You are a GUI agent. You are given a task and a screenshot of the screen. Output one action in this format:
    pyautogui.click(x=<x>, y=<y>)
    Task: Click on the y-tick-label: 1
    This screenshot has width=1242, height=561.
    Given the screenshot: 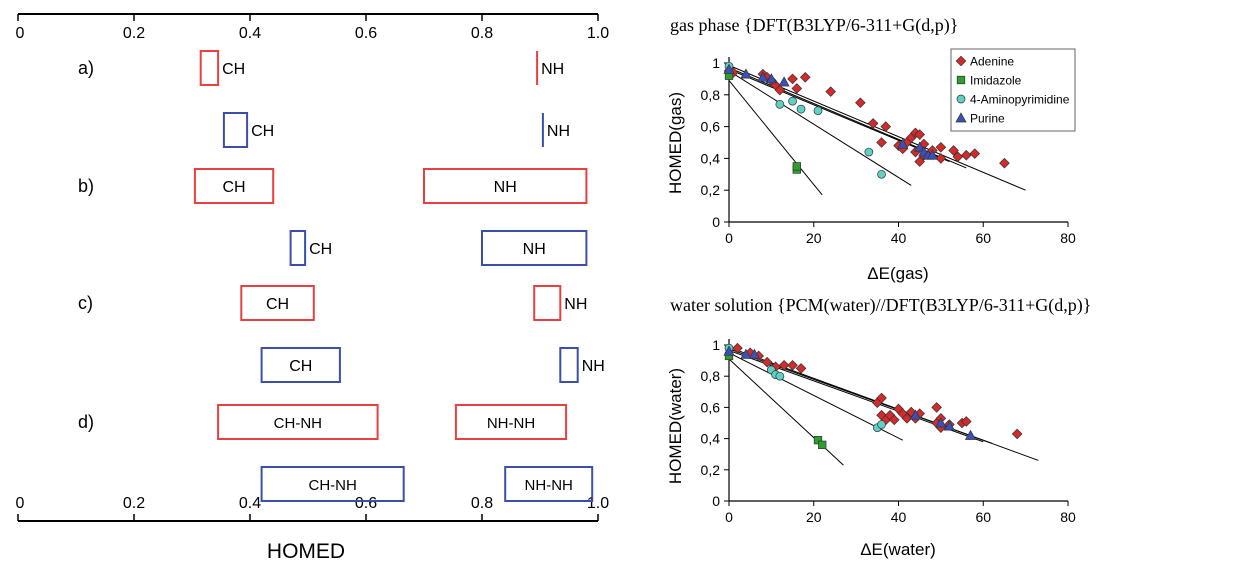 What is the action you would take?
    pyautogui.click(x=716, y=63)
    